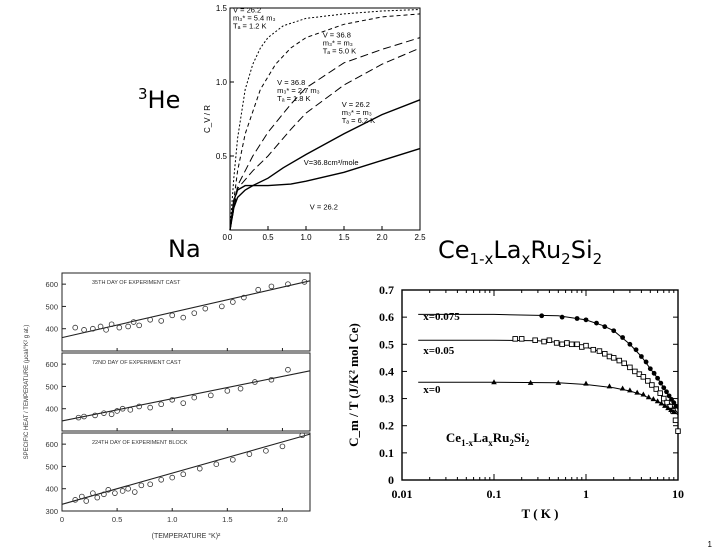  What do you see at coordinates (207, 119) in the screenshot?
I see `he3-y-axis-label: C_V / R` at bounding box center [207, 119].